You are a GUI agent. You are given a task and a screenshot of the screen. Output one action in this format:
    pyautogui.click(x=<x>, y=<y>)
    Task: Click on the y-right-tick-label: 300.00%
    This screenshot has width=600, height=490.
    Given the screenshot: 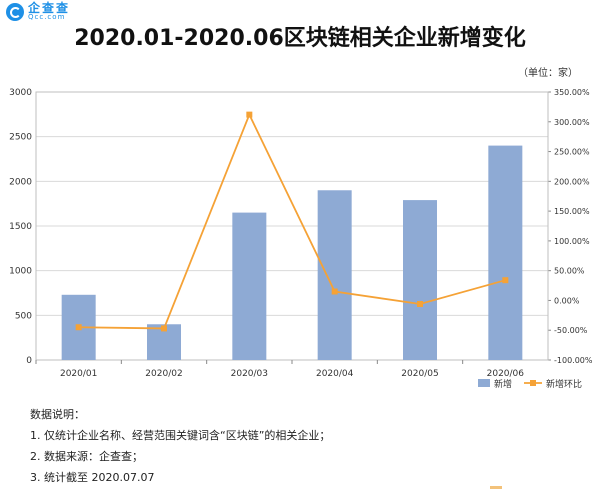 What is the action you would take?
    pyautogui.click(x=572, y=122)
    